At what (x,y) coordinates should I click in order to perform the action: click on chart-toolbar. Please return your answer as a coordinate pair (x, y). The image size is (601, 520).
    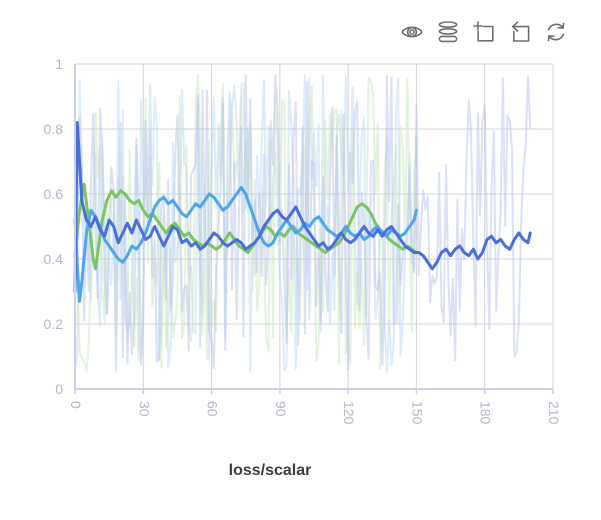
    Looking at the image, I should click on (484, 32).